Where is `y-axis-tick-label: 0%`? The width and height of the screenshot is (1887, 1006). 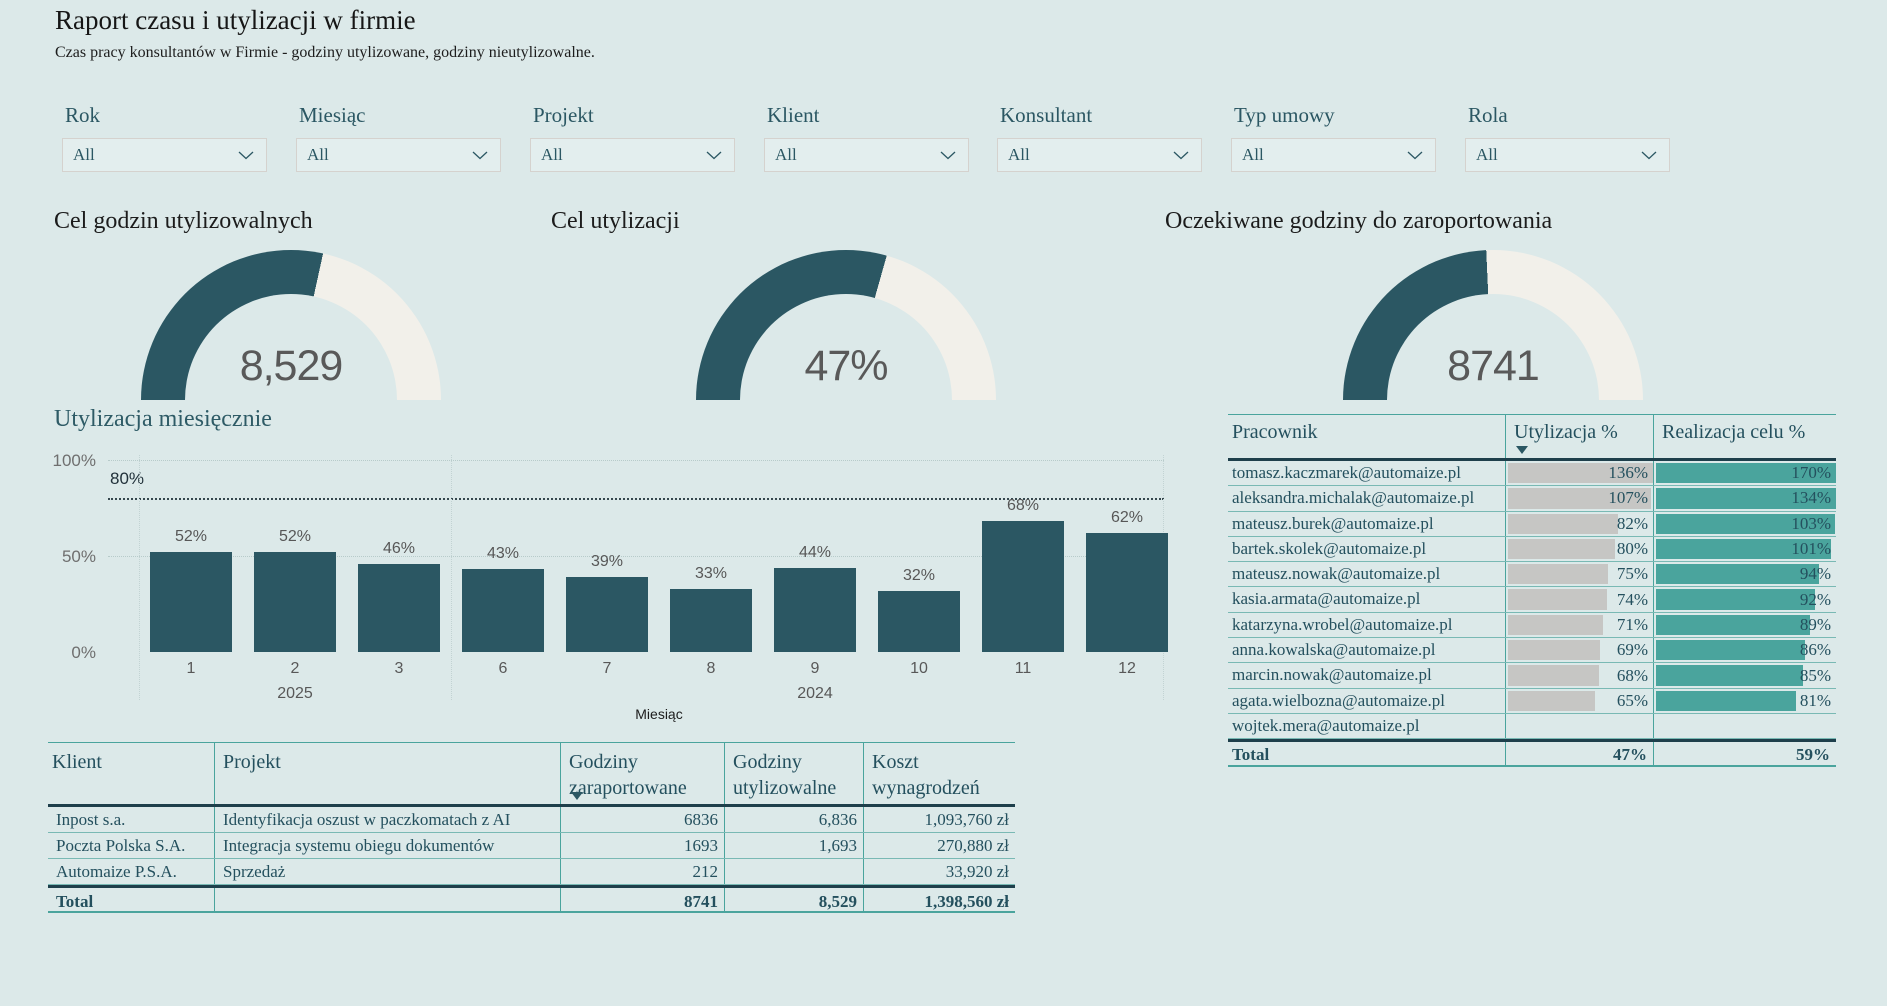
y-axis-tick-label: 0% is located at coordinates (83, 652).